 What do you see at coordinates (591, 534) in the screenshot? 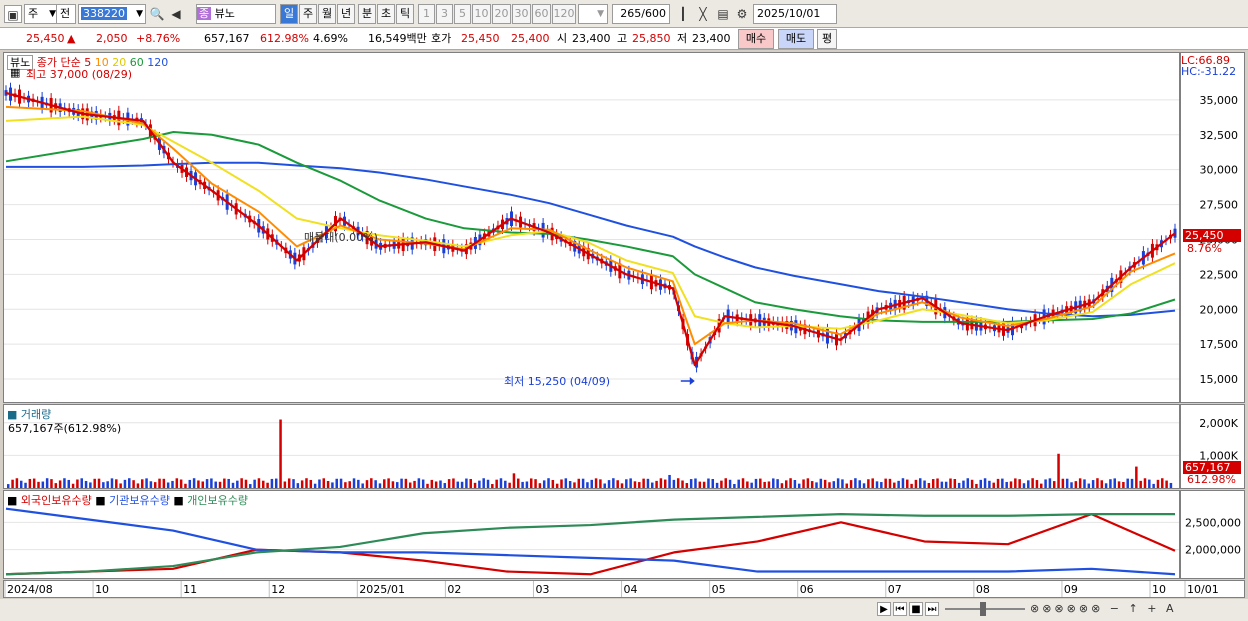
I see `holding-panel: ■ 외국인보유수량 ■ 기관보유수량 ■ 개인보유수량` at bounding box center [591, 534].